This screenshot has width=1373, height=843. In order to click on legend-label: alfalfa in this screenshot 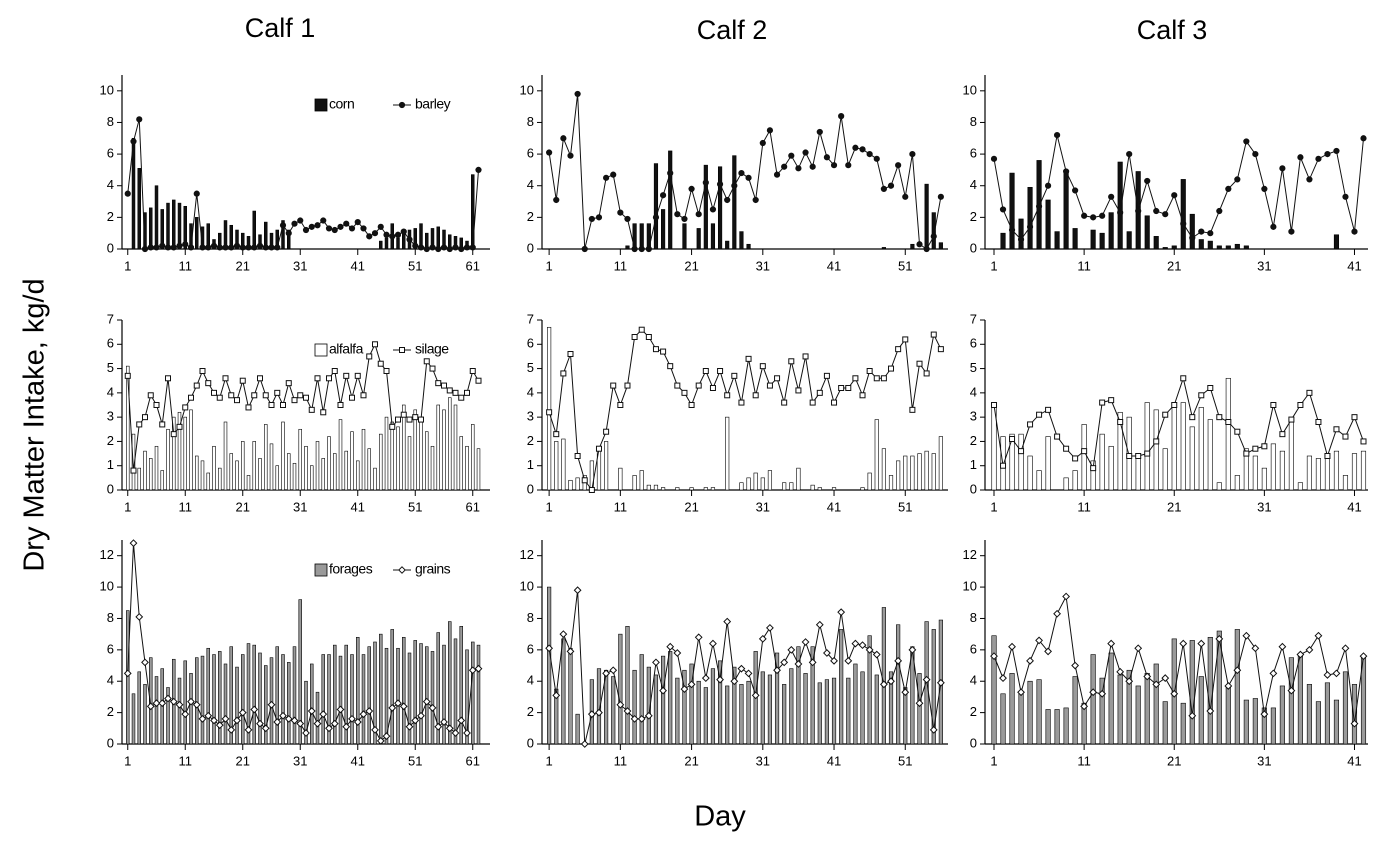, I will do `click(346, 349)`.